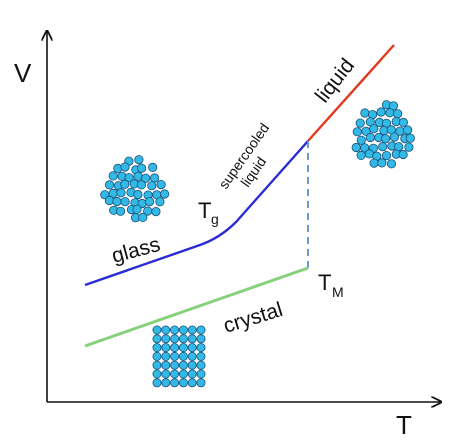  Describe the element at coordinates (338, 292) in the screenshot. I see `tm-label-subscript: M` at that location.